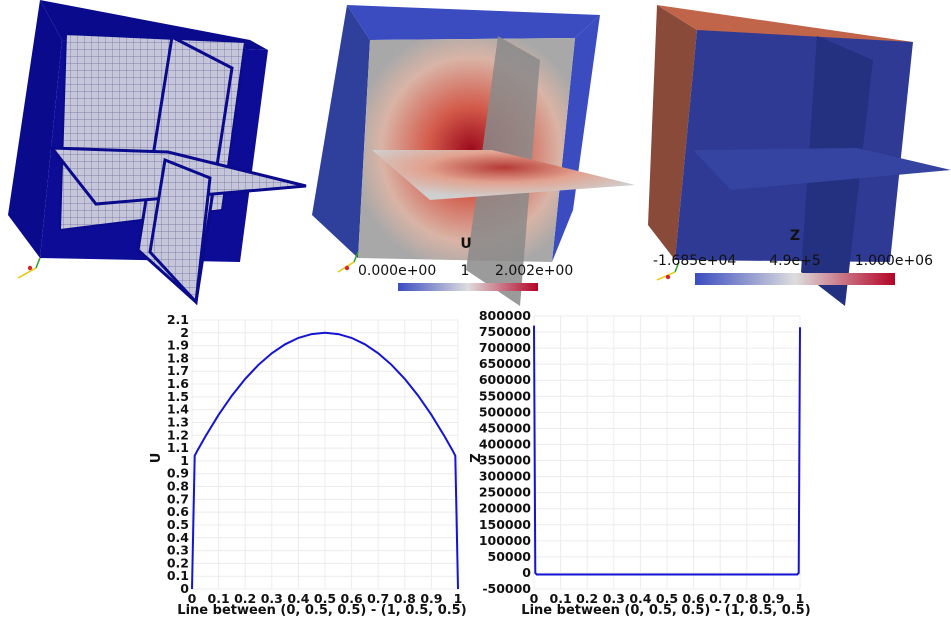  What do you see at coordinates (505, 363) in the screenshot?
I see `y-tick-label: 650000` at bounding box center [505, 363].